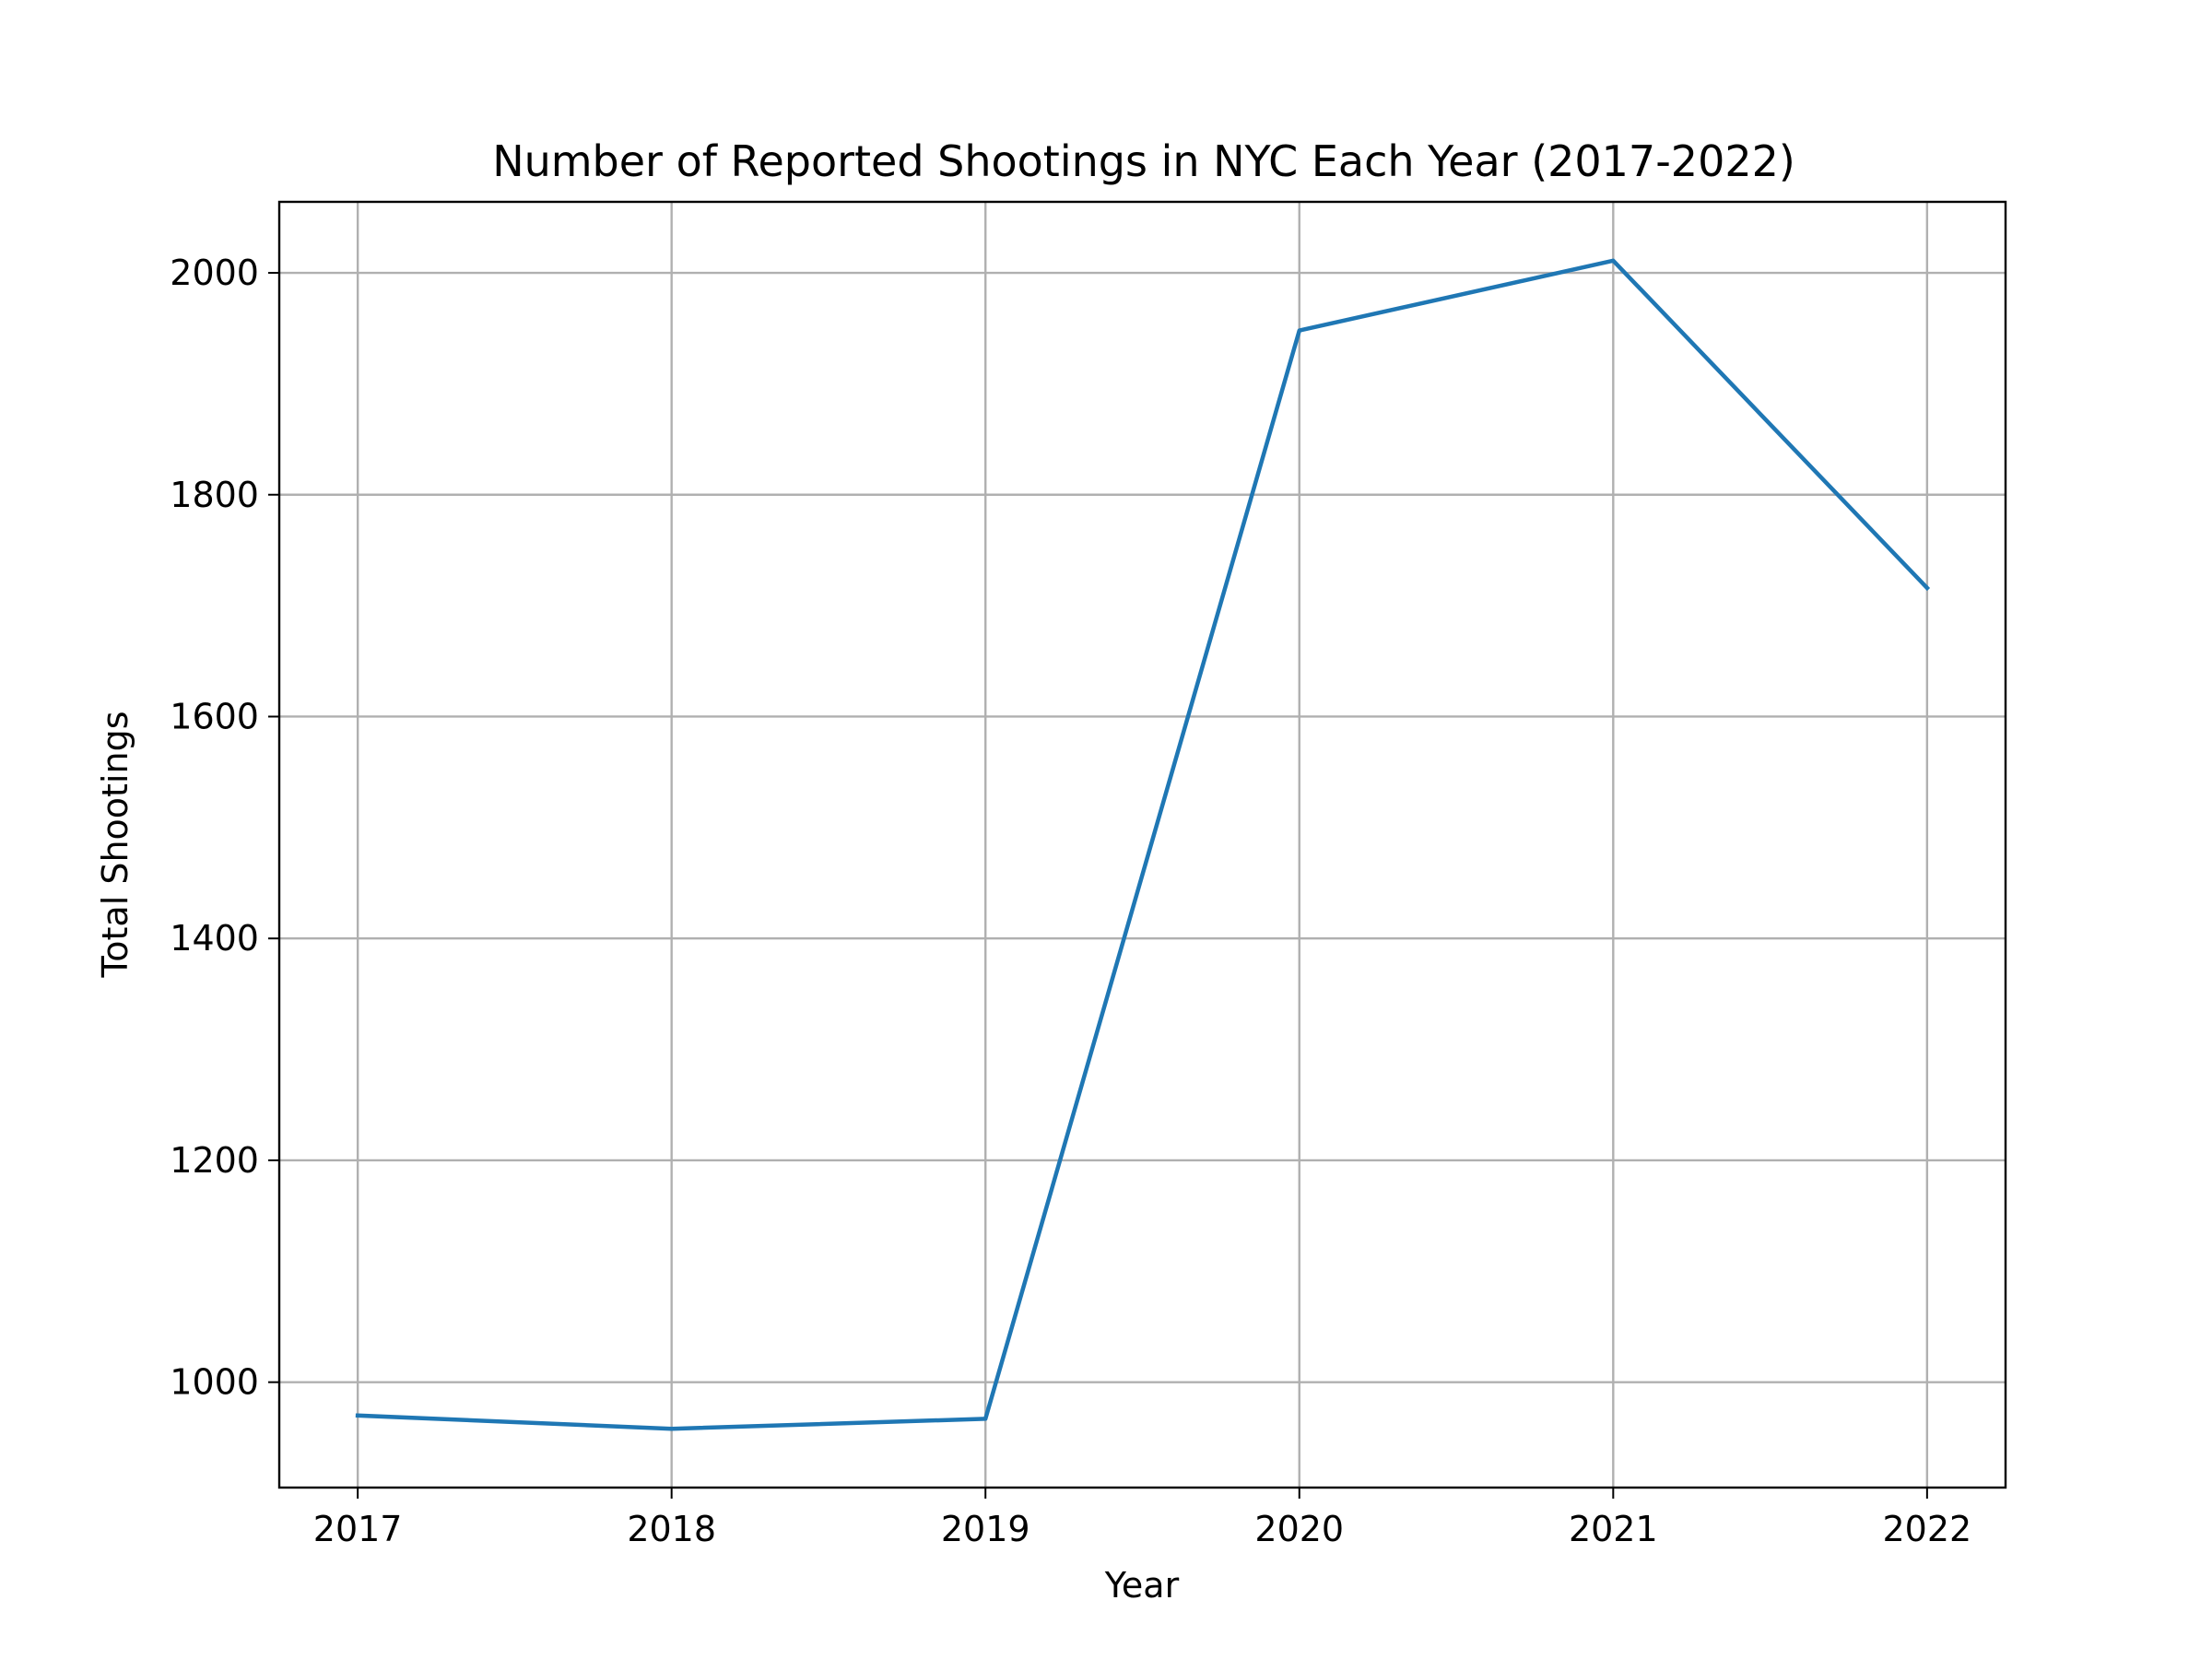 This screenshot has height=1659, width=2212. Describe the element at coordinates (214, 1160) in the screenshot. I see `y-tick-label: 1200` at that location.